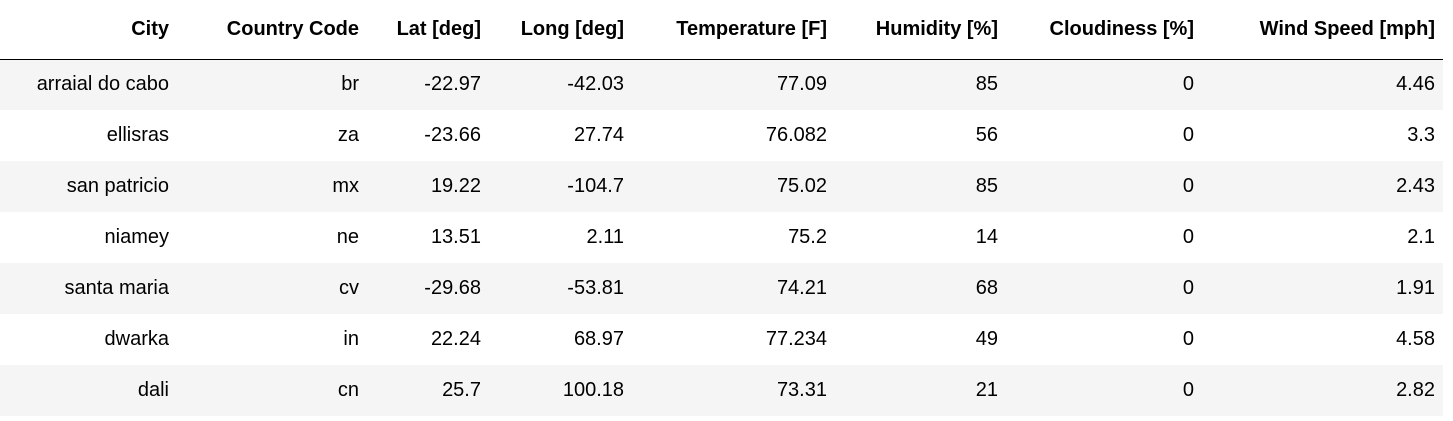 The width and height of the screenshot is (1453, 421). I want to click on cell-lat: 25.7, so click(461, 390).